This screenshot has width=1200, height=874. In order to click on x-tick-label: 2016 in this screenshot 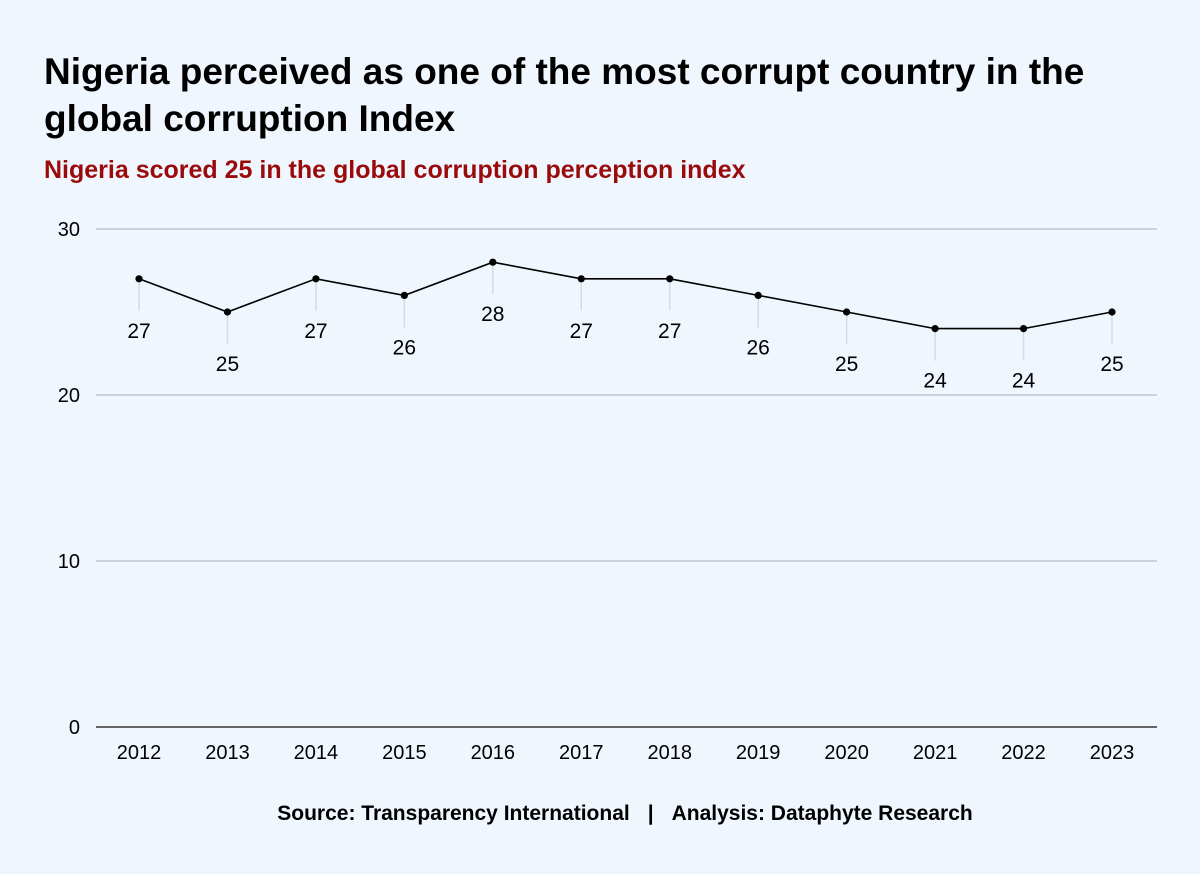, I will do `click(493, 753)`.